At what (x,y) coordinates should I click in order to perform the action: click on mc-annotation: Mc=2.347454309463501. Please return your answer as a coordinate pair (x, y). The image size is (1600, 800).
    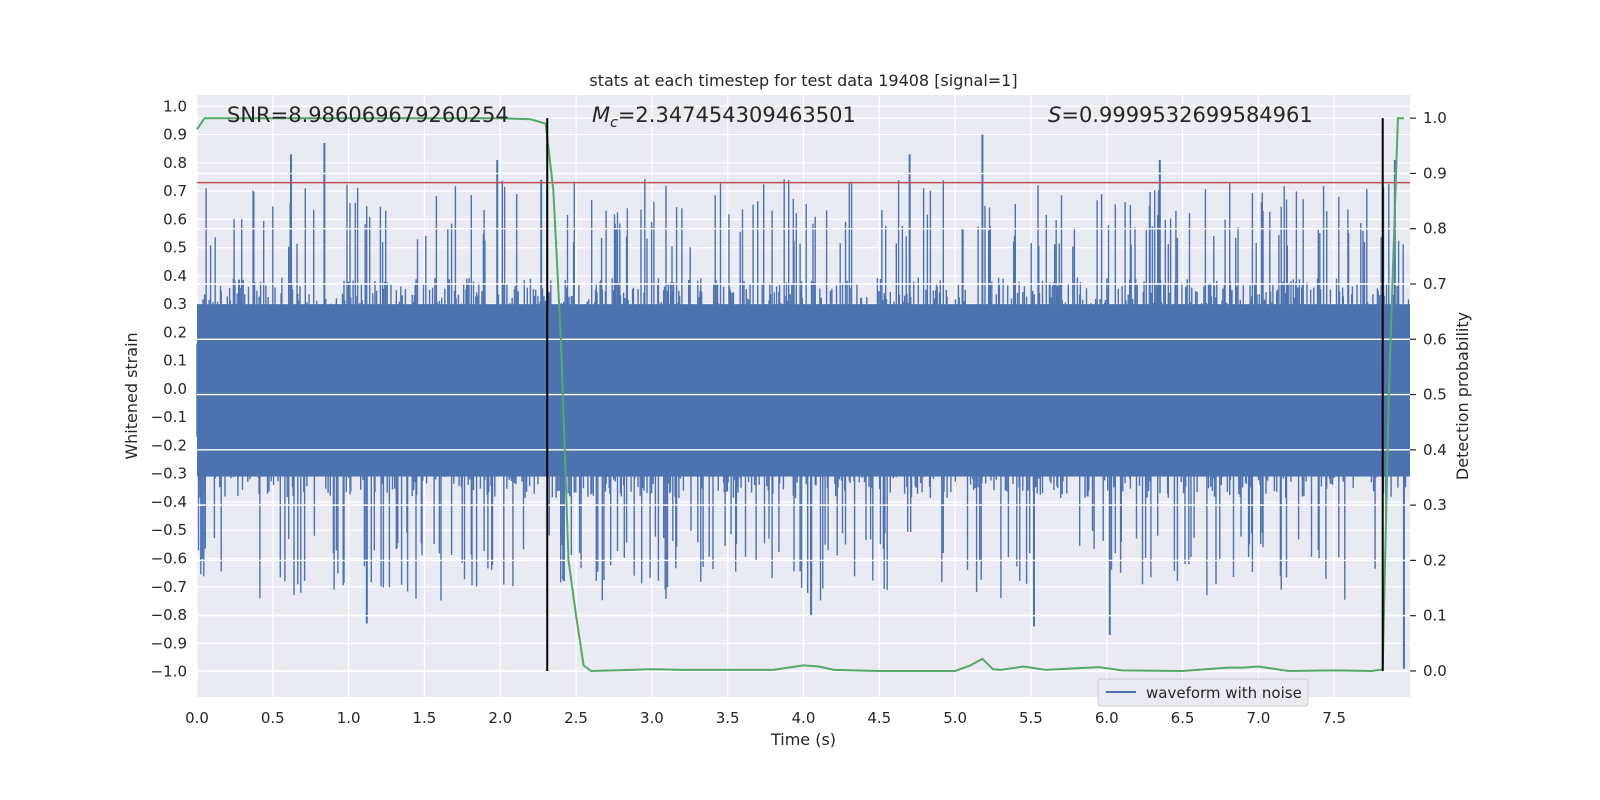
    Looking at the image, I should click on (724, 117).